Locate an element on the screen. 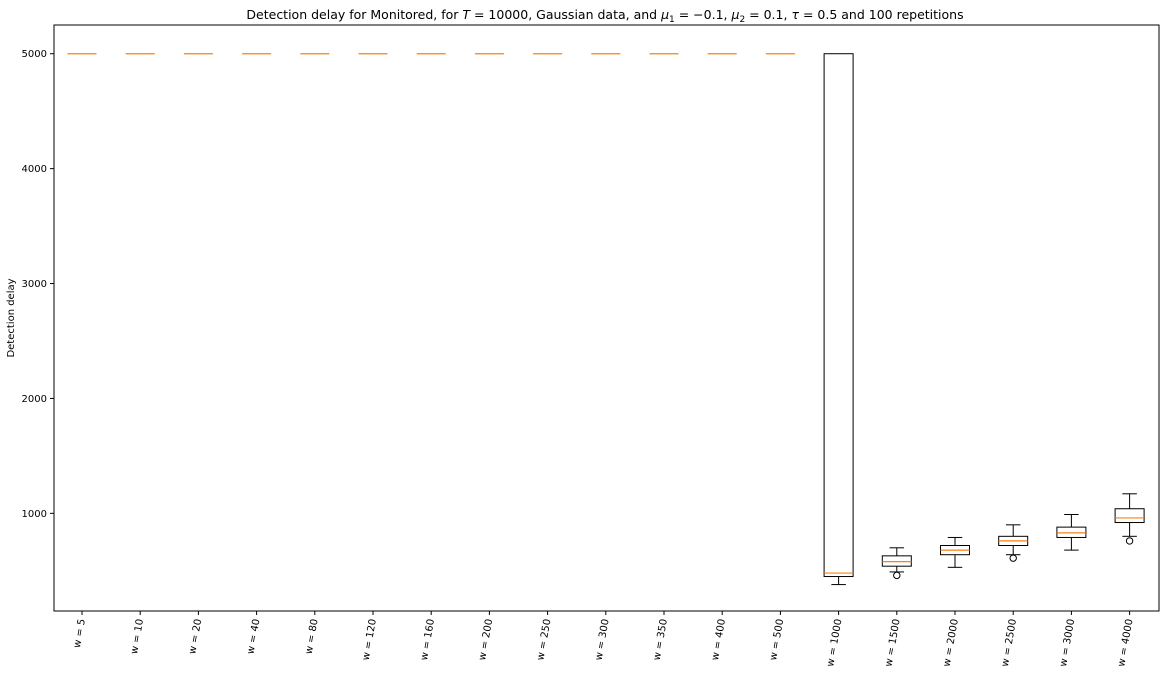 The image size is (1168, 675). y-tick-label: 5000 is located at coordinates (34, 54).